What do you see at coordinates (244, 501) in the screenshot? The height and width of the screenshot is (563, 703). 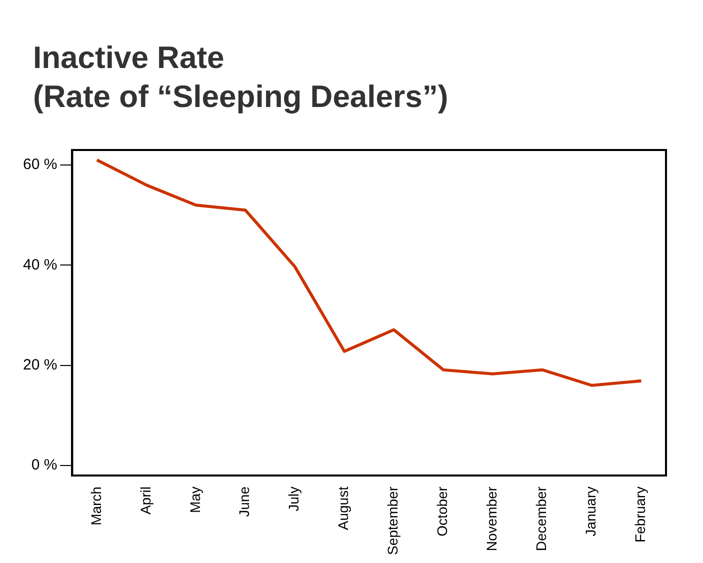 I see `x-tick-label: June` at bounding box center [244, 501].